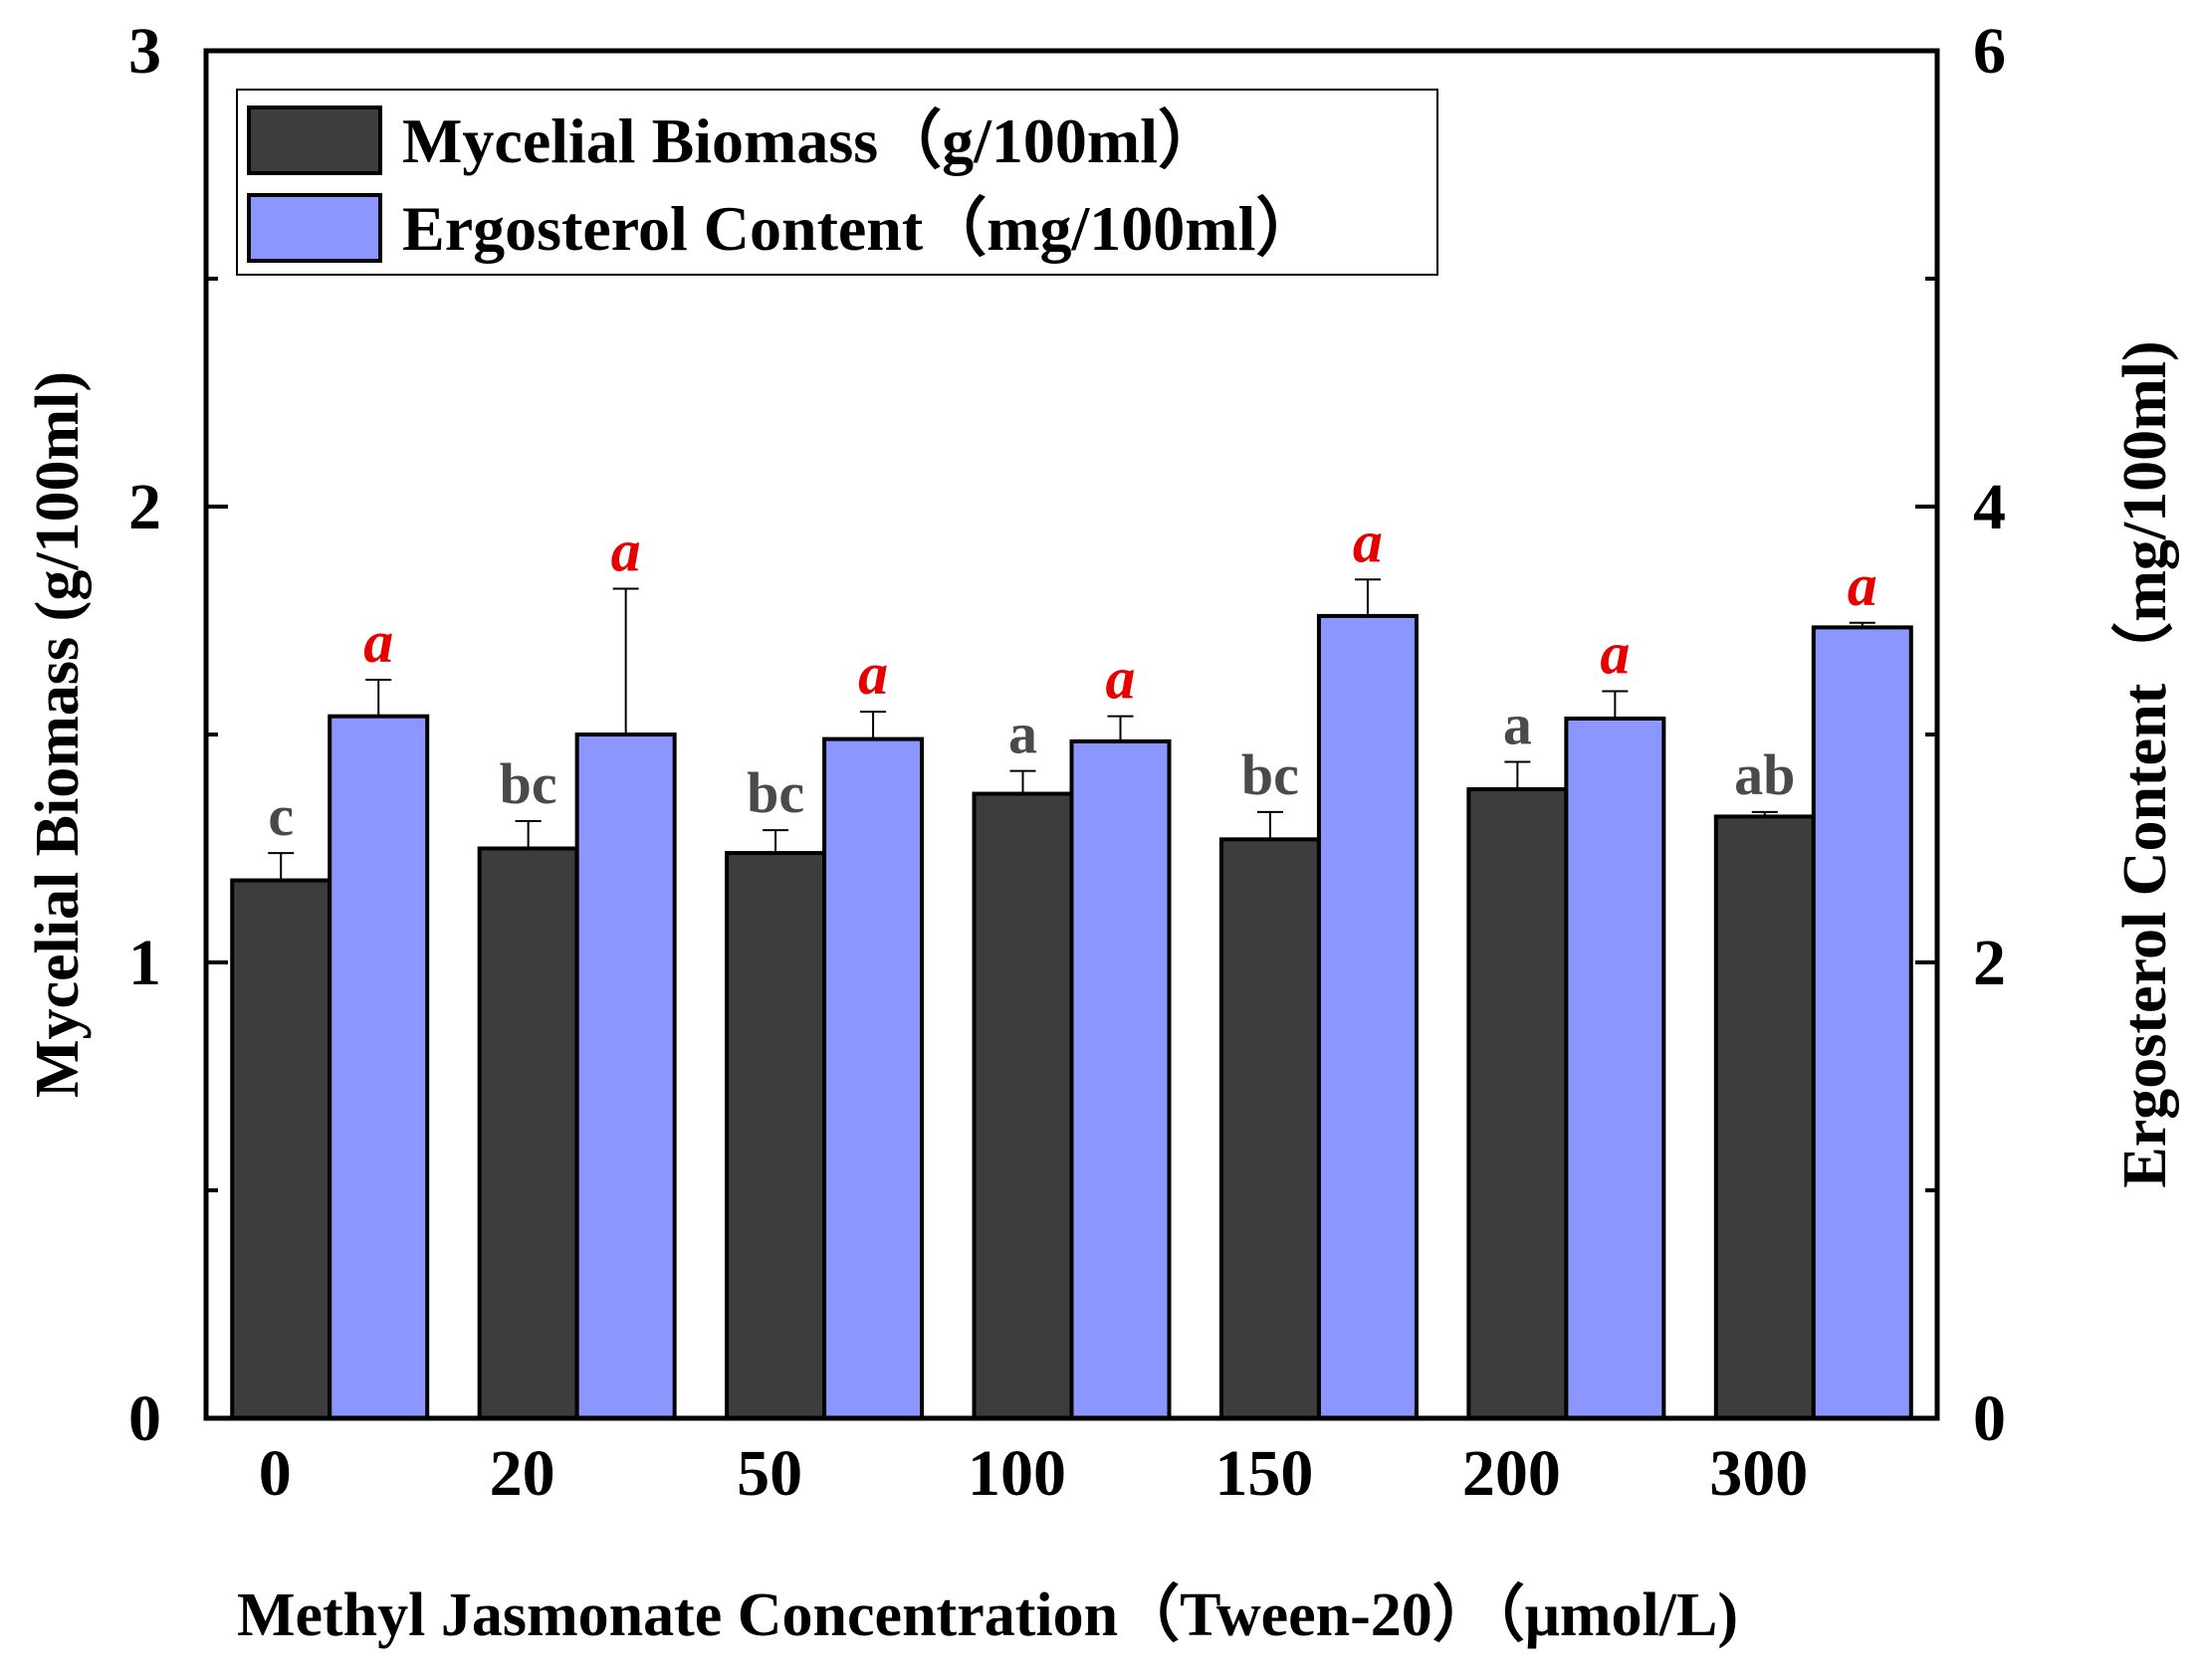 Image resolution: width=2200 pixels, height=1680 pixels. Describe the element at coordinates (770, 1473) in the screenshot. I see `x-tick-label: 50` at that location.